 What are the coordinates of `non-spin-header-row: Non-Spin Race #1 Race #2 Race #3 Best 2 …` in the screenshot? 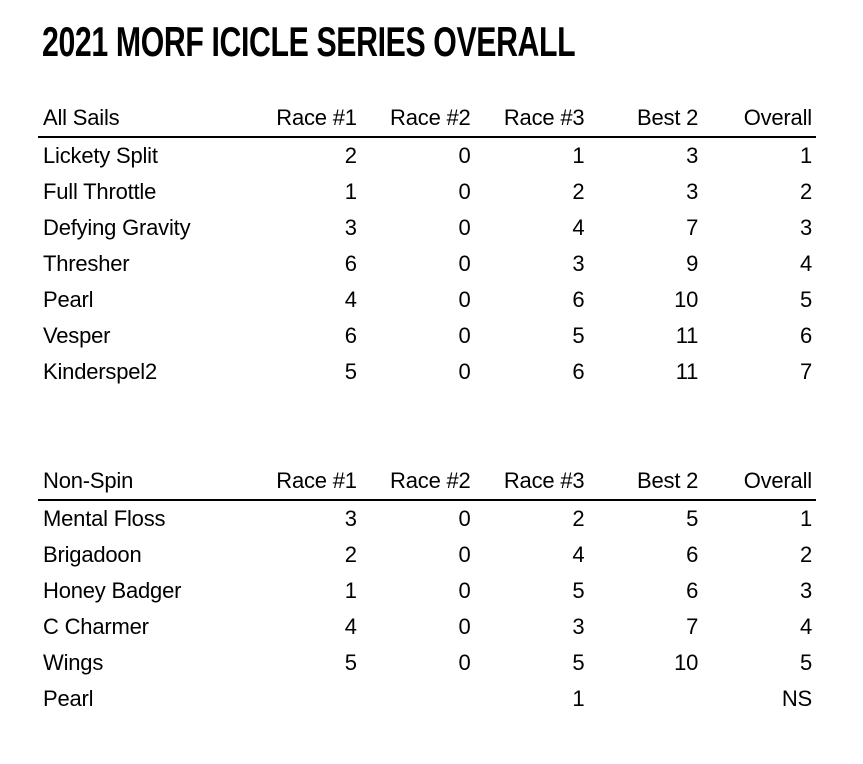 It's located at (427, 482).